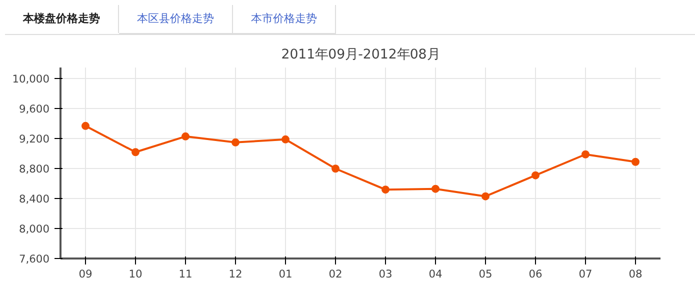 This screenshot has width=695, height=283. Describe the element at coordinates (34, 199) in the screenshot. I see `y-tick-label: 8,400` at that location.